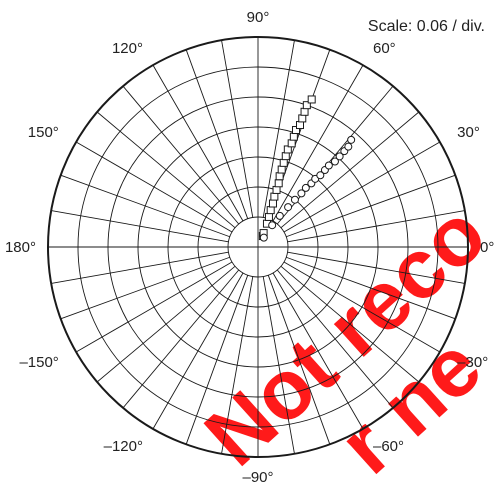 The height and width of the screenshot is (482, 498). What do you see at coordinates (307, 168) in the screenshot?
I see `data-markers` at bounding box center [307, 168].